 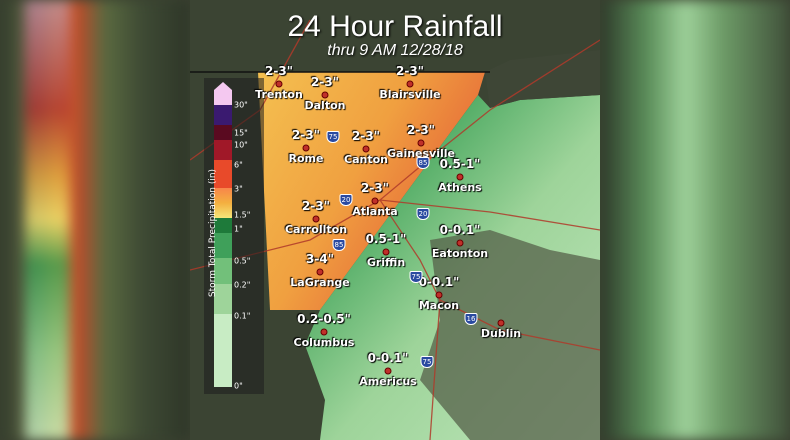 What do you see at coordinates (238, 386) in the screenshot?
I see `legend-tick: 0"` at bounding box center [238, 386].